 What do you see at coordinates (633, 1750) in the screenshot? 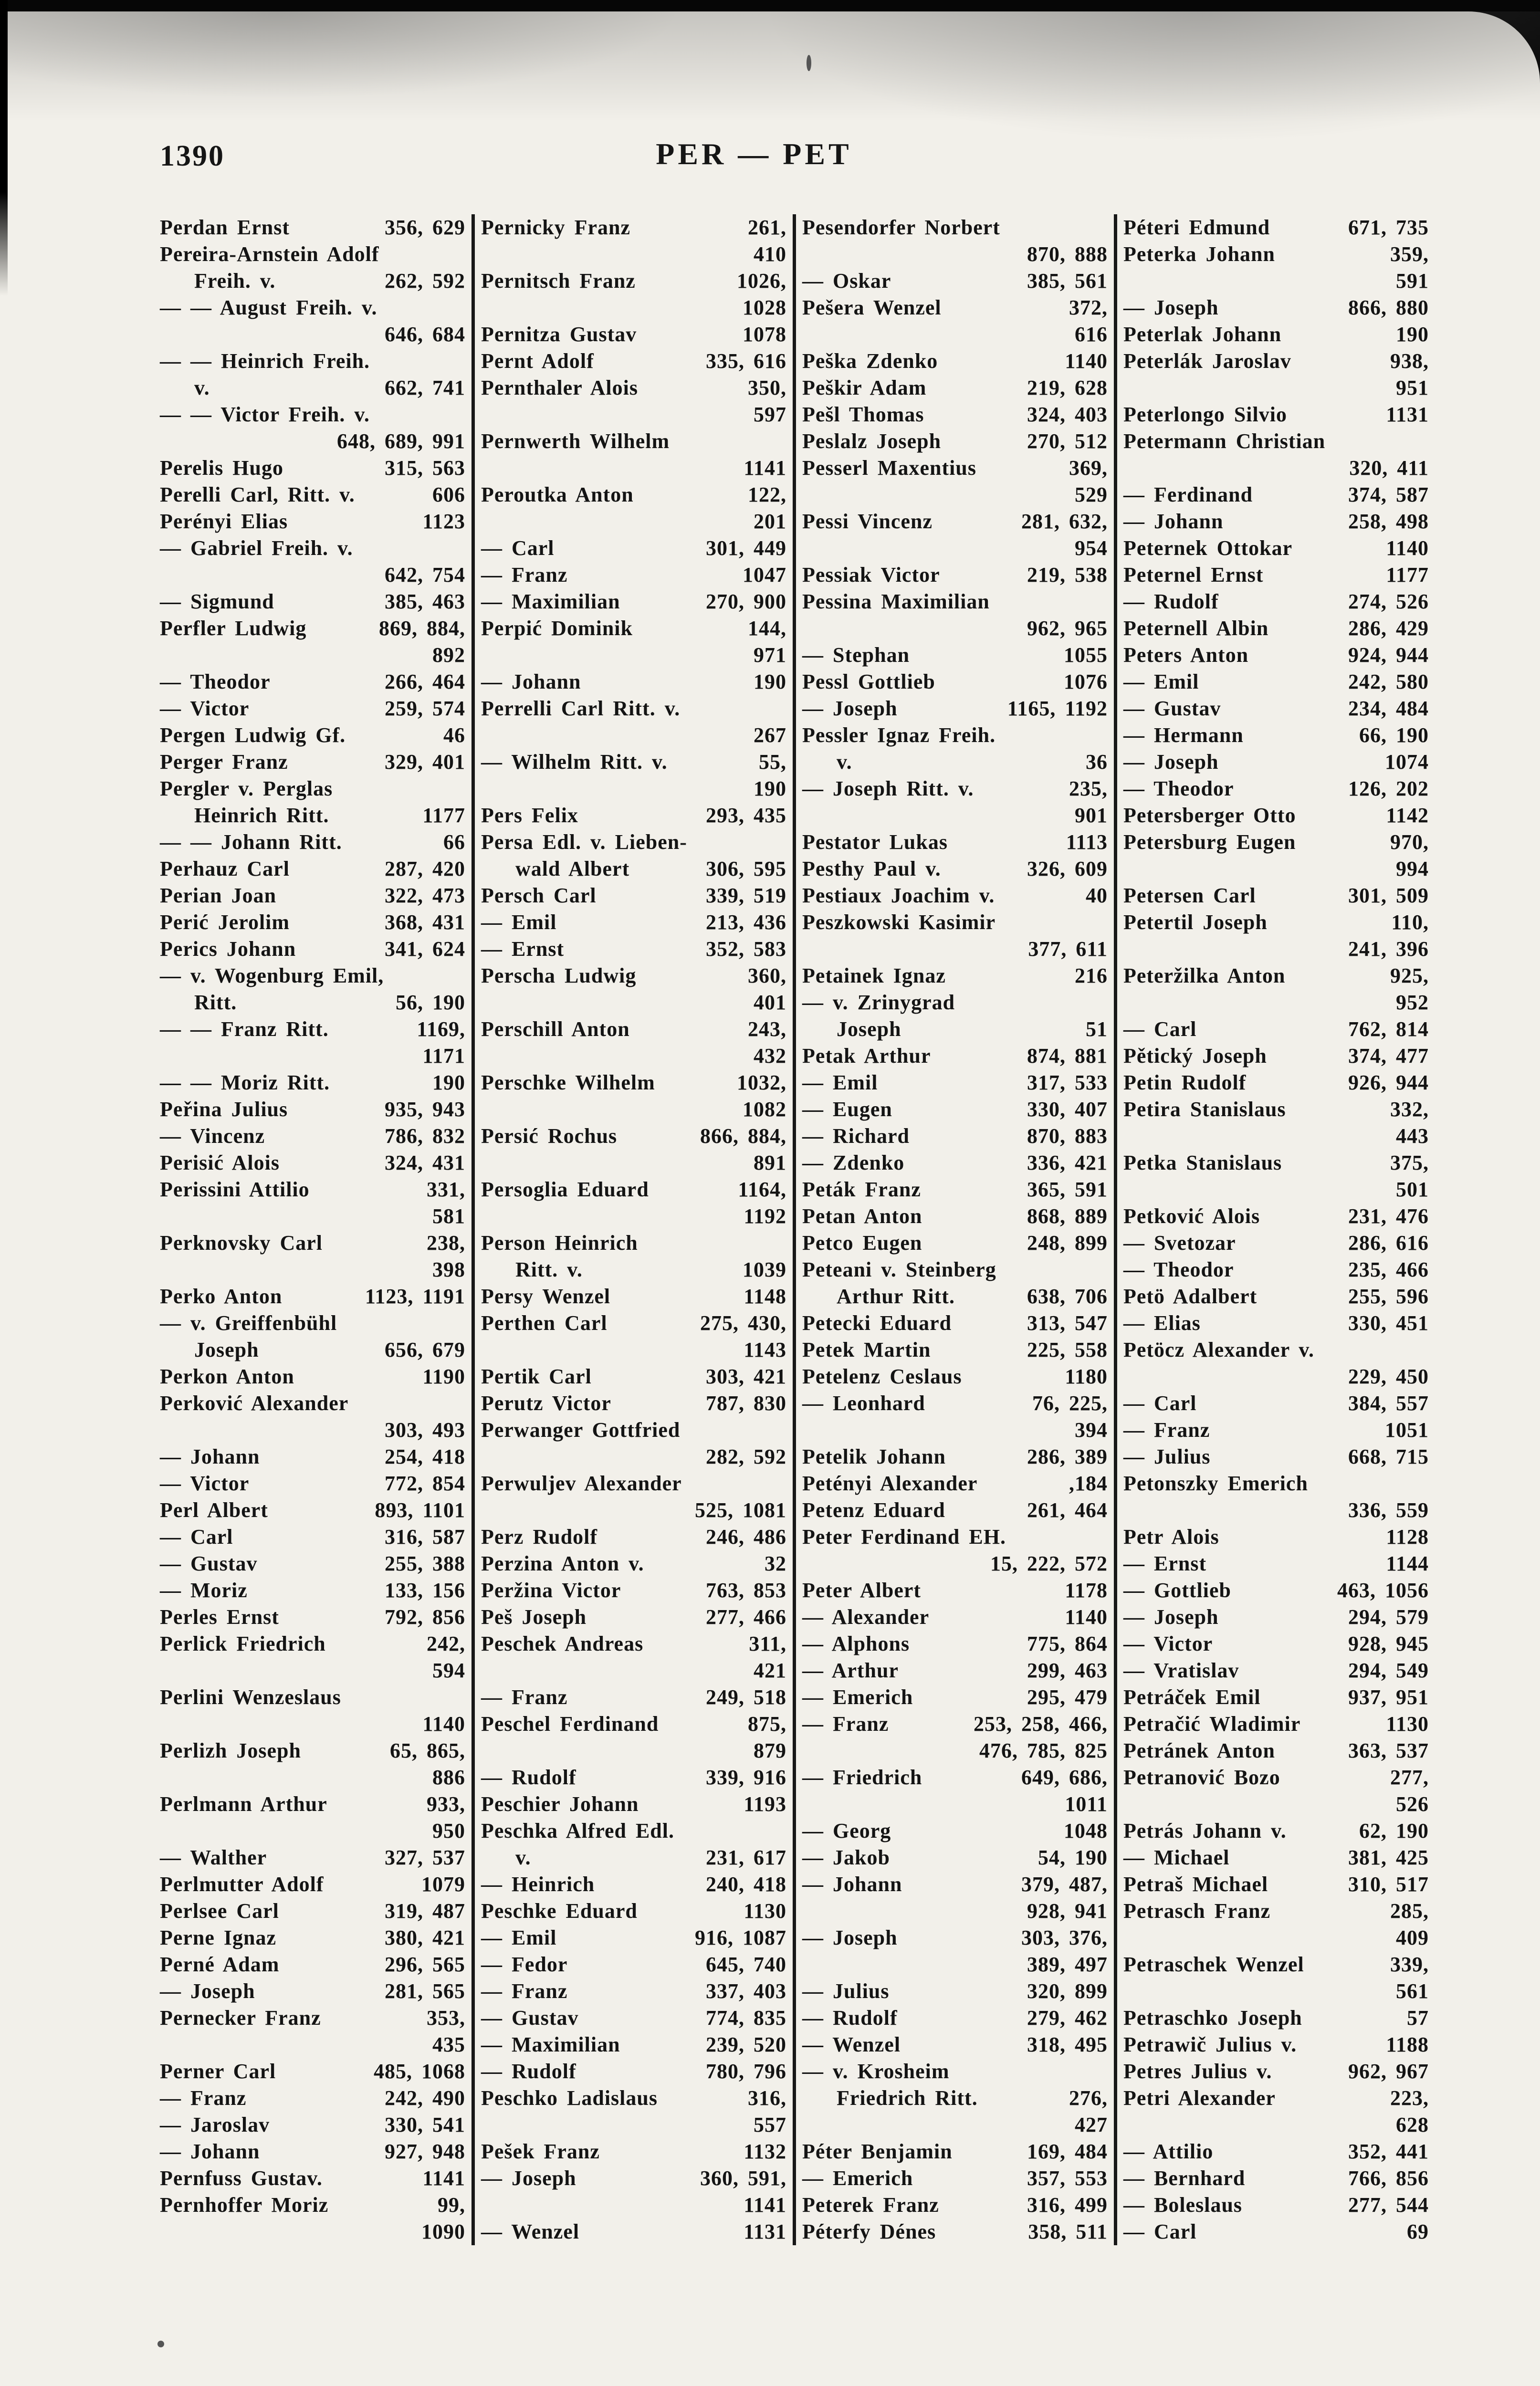
I see `index-entry-line: 879` at bounding box center [633, 1750].